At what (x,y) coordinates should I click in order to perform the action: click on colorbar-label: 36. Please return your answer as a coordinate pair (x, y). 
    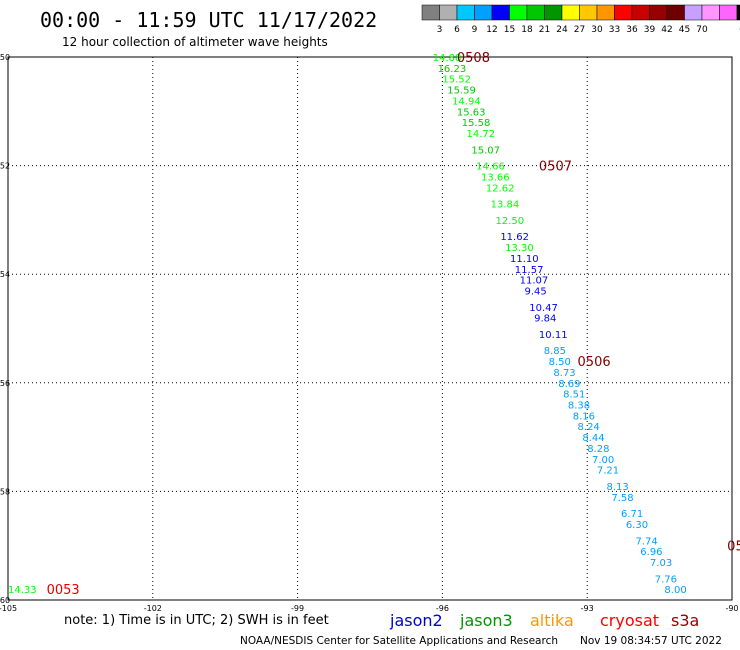
    Looking at the image, I should click on (632, 30).